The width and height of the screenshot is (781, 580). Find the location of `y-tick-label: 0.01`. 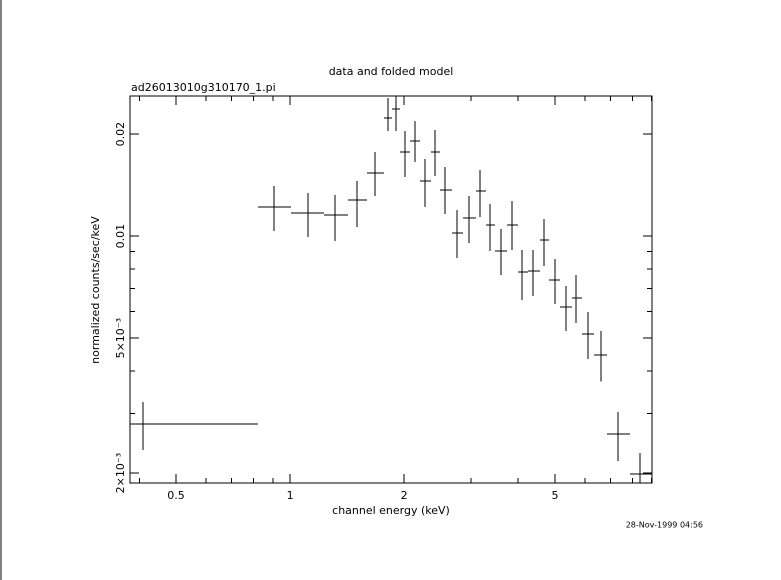

y-tick-label: 0.01 is located at coordinates (120, 236).